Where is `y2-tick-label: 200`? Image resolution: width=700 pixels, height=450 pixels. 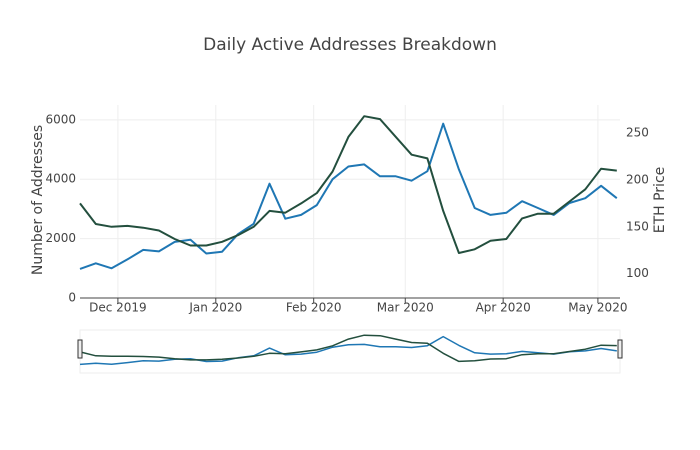
y2-tick-label: 200 is located at coordinates (637, 179).